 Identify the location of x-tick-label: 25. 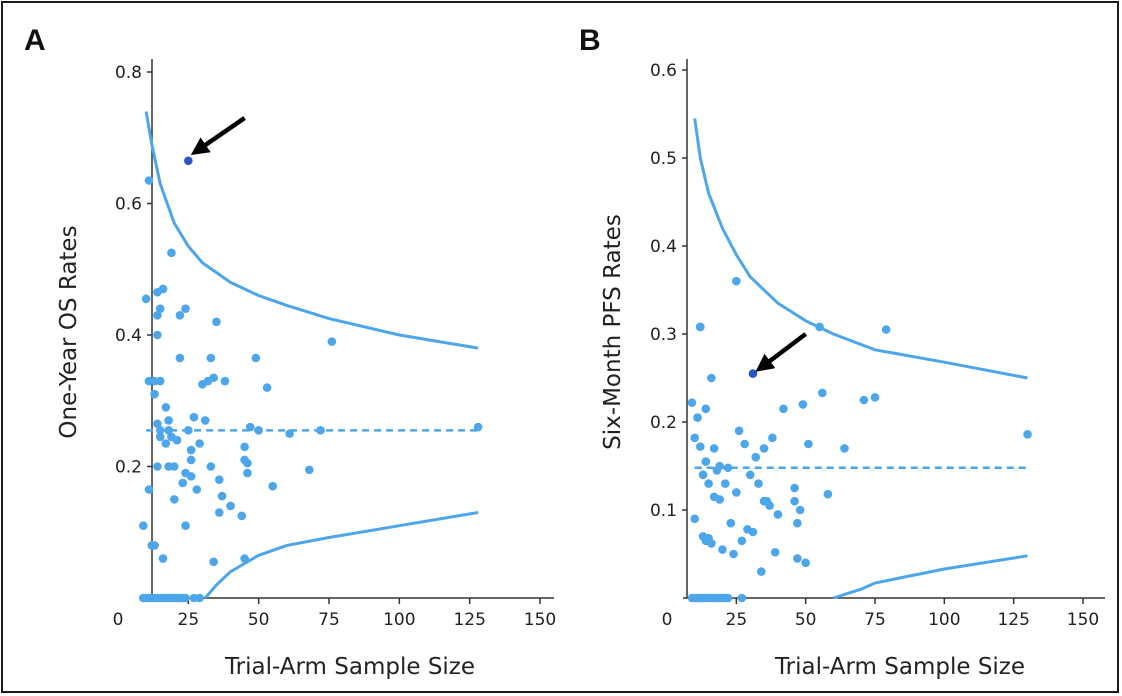
(189, 620).